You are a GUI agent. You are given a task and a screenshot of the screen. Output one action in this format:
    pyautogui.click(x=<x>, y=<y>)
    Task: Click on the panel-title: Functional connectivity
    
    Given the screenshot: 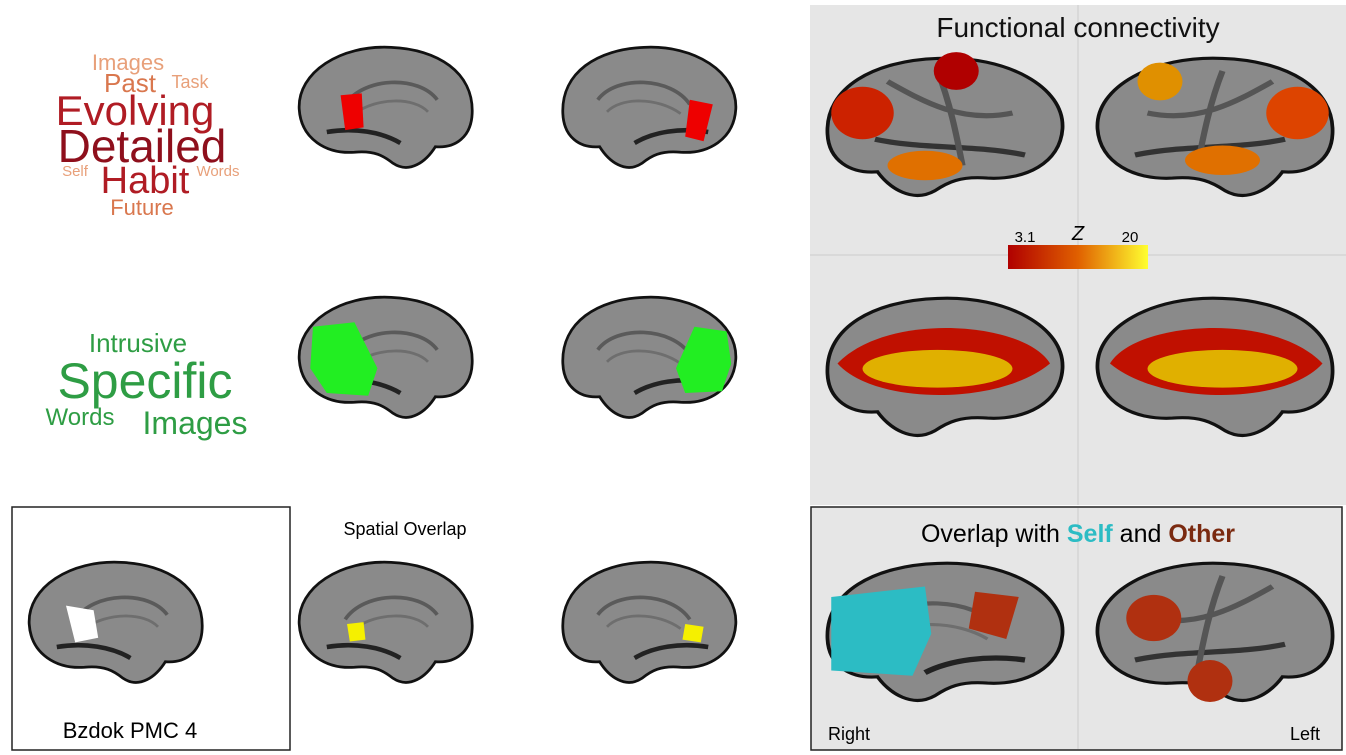 What is the action you would take?
    pyautogui.click(x=1077, y=27)
    